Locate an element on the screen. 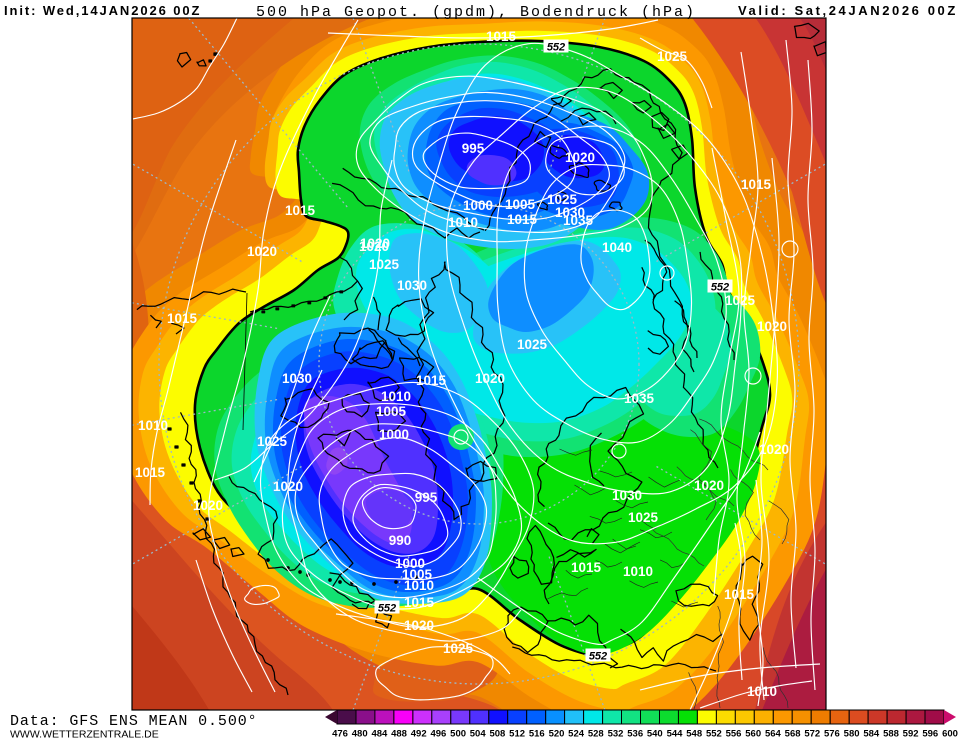 This screenshot has width=959, height=741. svg-text: 580 is located at coordinates (852, 734).